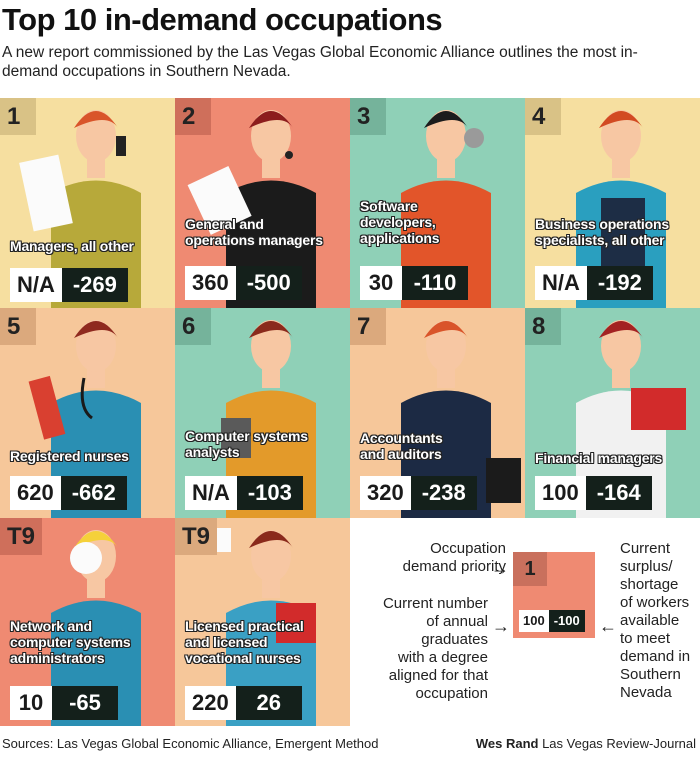  Describe the element at coordinates (401, 438) in the screenshot. I see `occupation-label-line: Accountants` at that location.